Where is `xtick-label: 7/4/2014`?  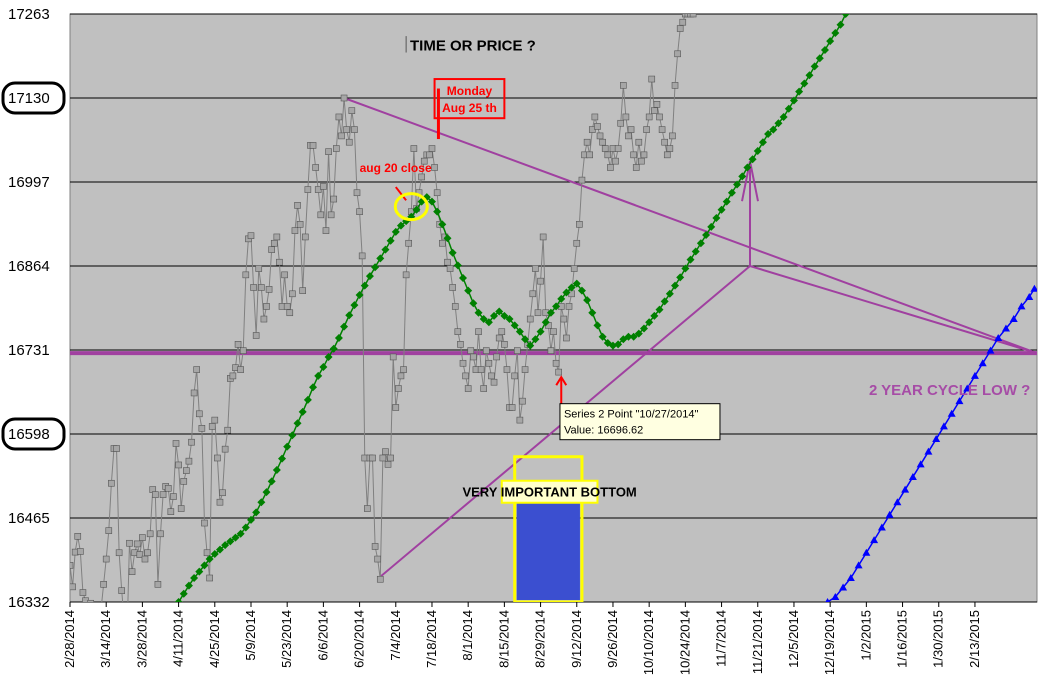
xtick-label: 7/4/2014 is located at coordinates (395, 635).